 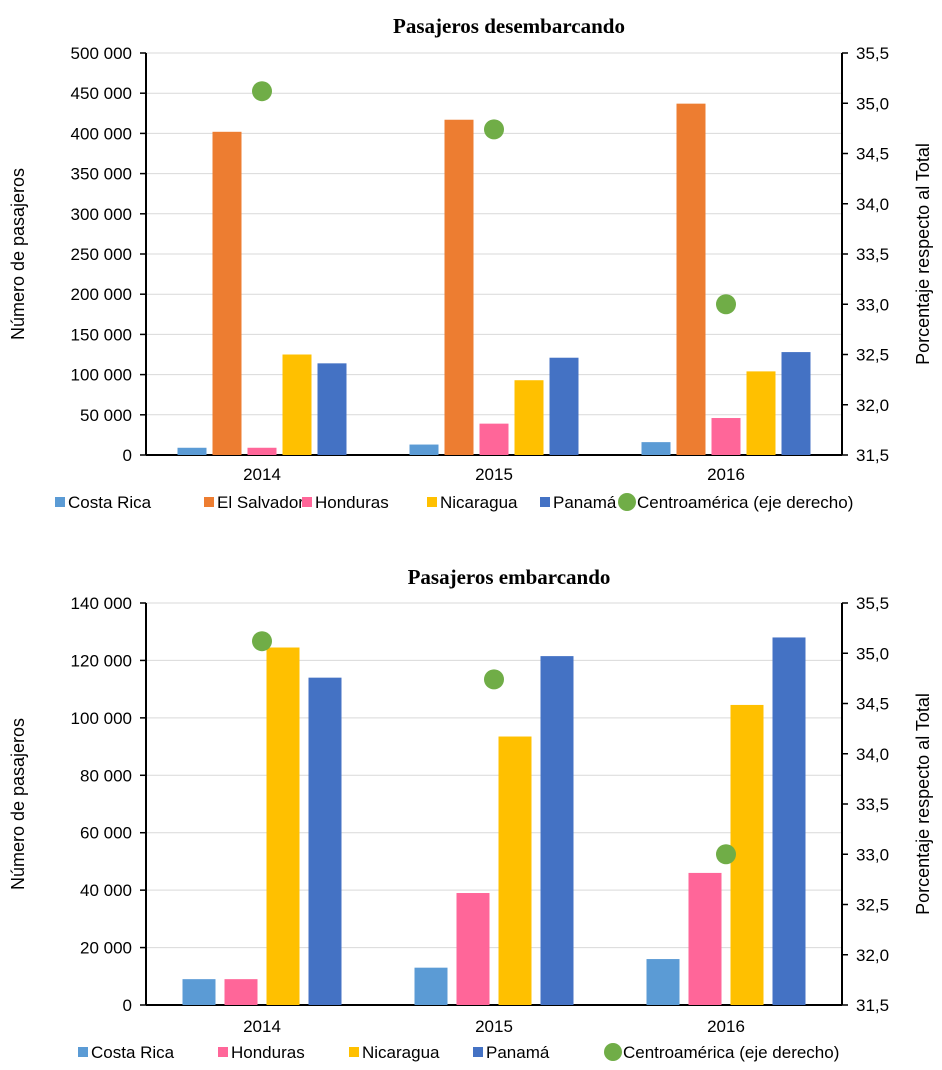 What do you see at coordinates (18, 254) in the screenshot?
I see `y-axis-label: Número de pasajeros` at bounding box center [18, 254].